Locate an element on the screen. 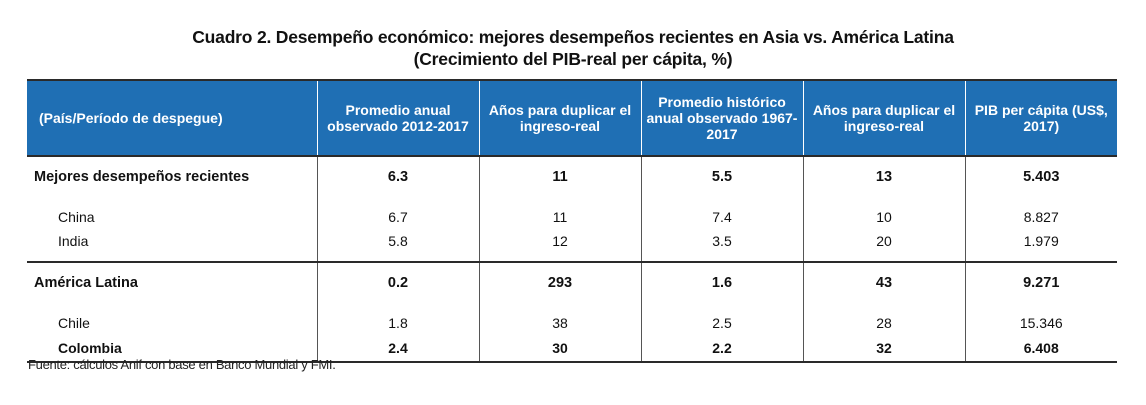 The height and width of the screenshot is (405, 1146). header-gdp-per-capita: PIB per cápita (US$, 2017) is located at coordinates (1041, 118).